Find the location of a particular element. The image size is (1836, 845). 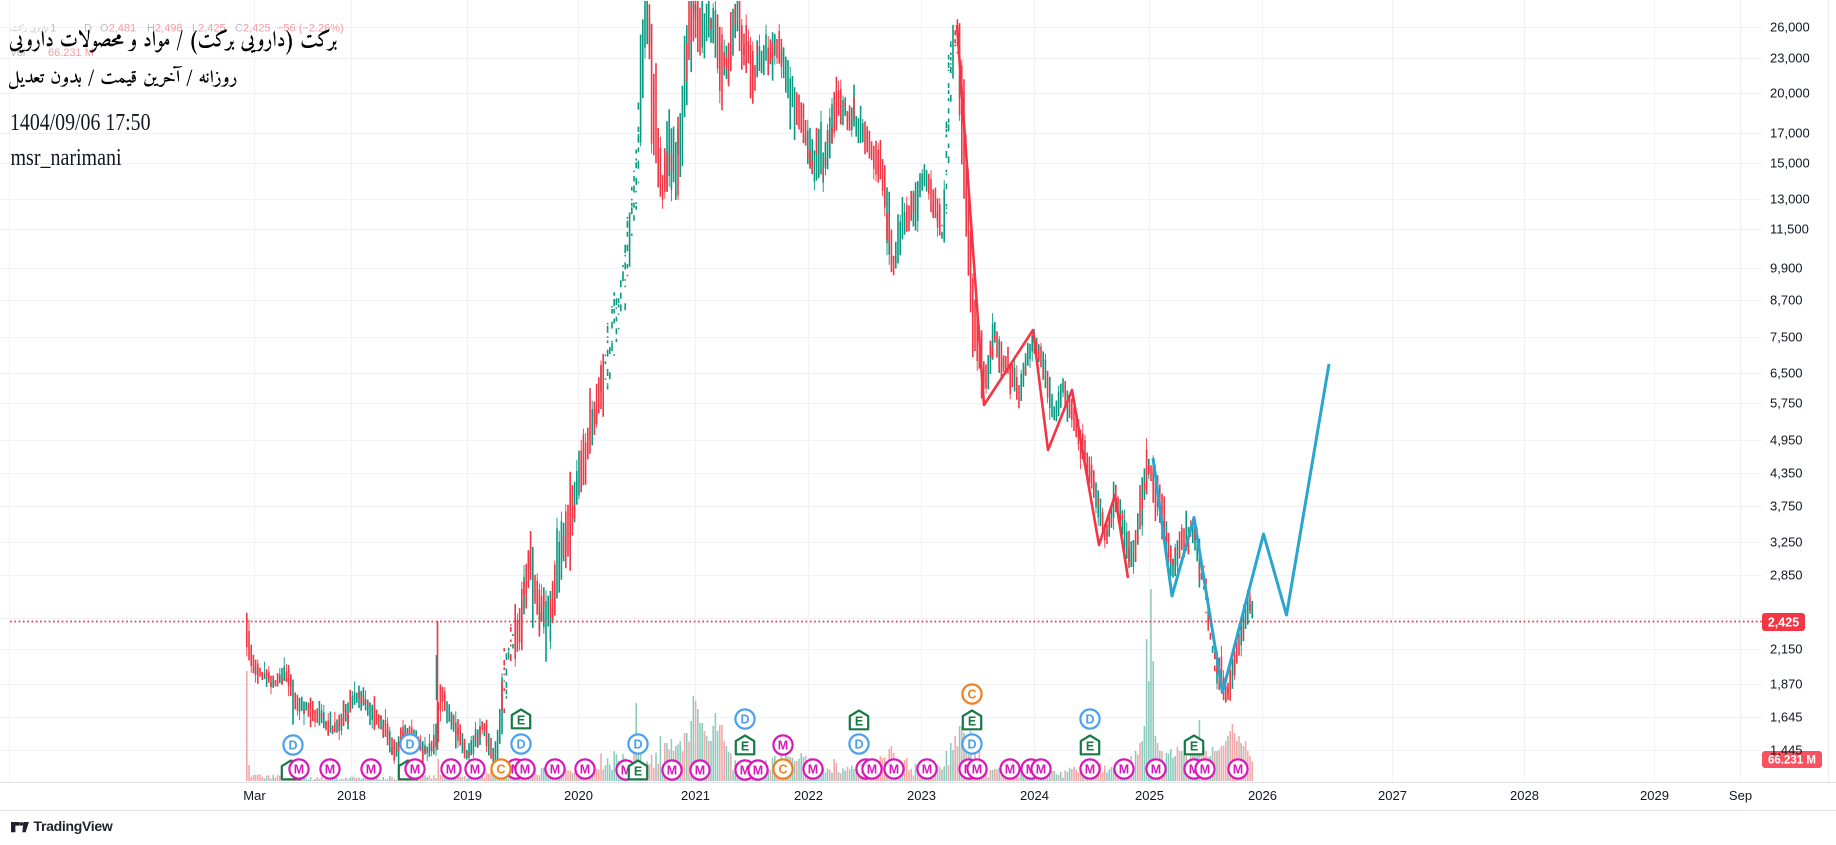

svg-text: 3,750 is located at coordinates (1786, 506).